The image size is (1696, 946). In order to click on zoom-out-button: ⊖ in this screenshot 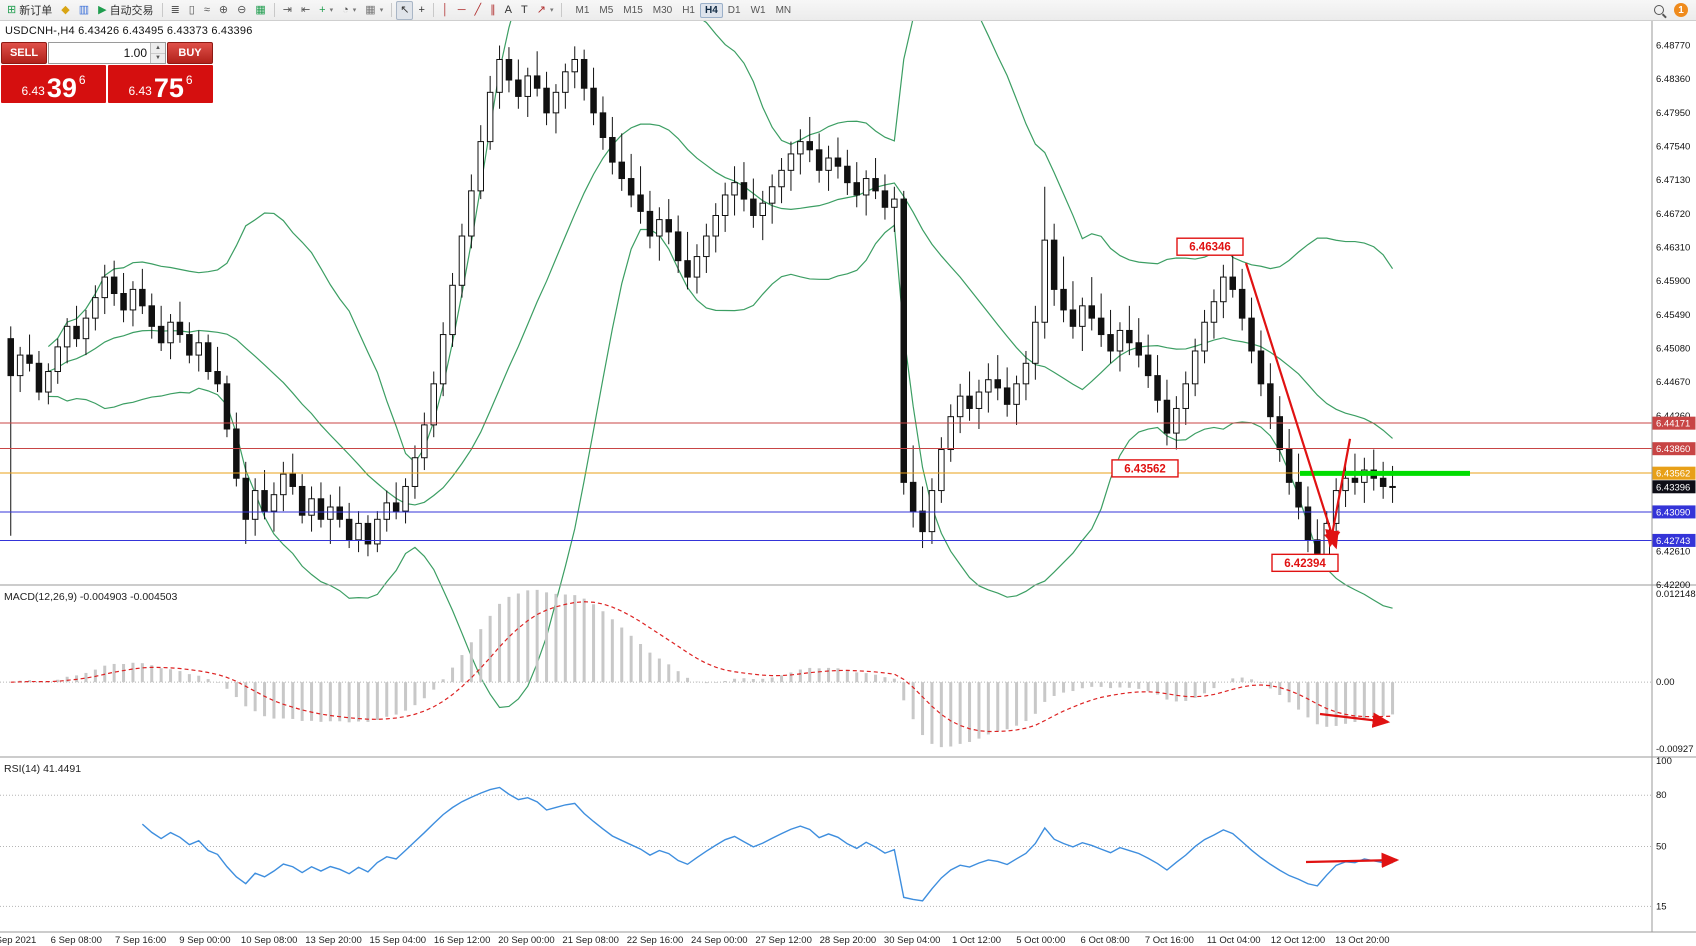, I will do `click(241, 10)`.